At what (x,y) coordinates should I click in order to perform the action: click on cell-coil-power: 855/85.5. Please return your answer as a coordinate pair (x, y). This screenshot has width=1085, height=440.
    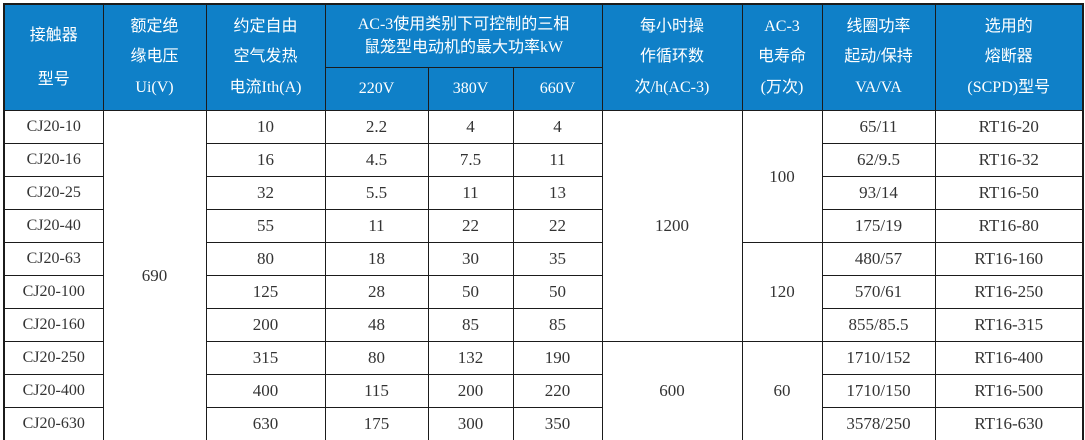
    Looking at the image, I should click on (878, 325).